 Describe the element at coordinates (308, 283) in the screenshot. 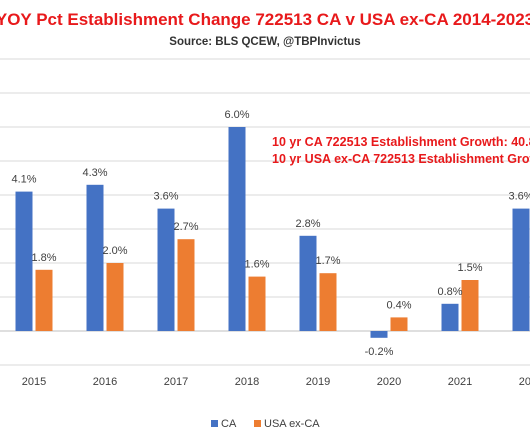

I see `bar-ca-2019` at that location.